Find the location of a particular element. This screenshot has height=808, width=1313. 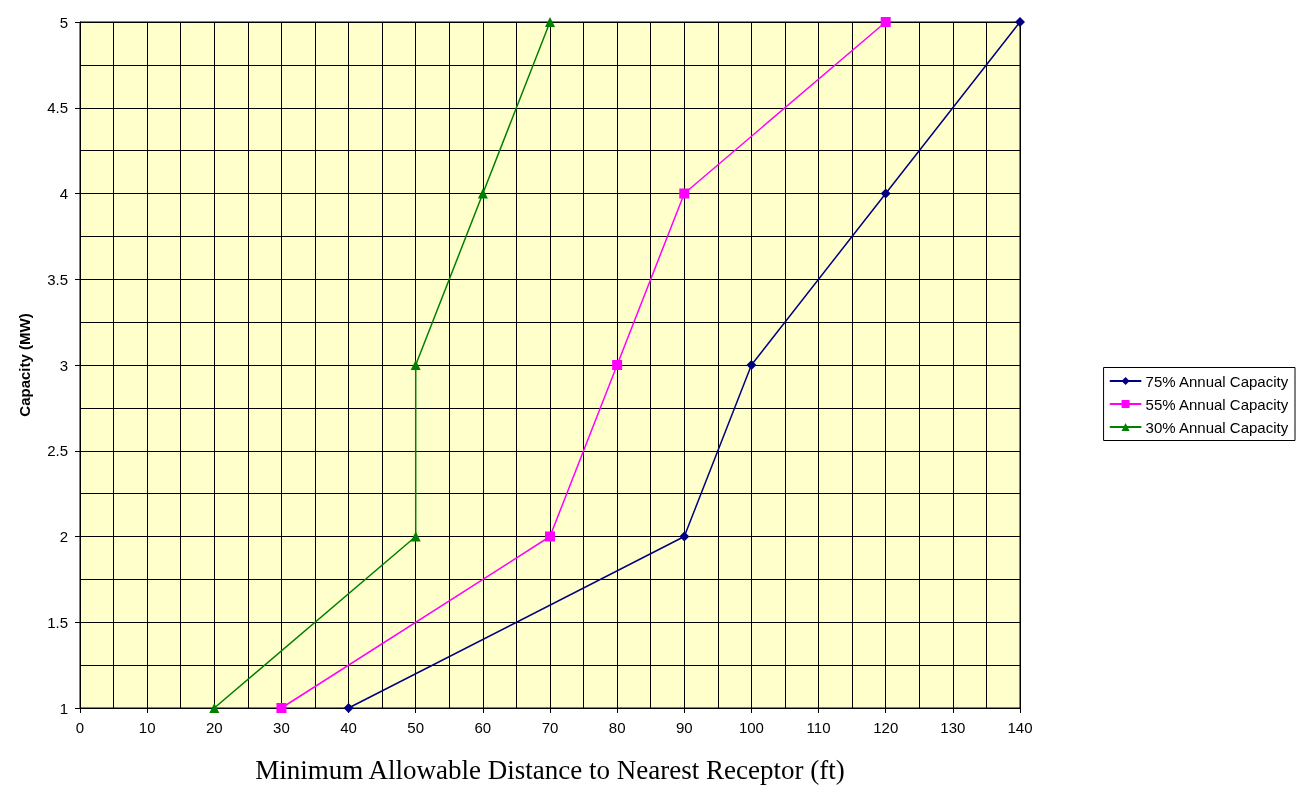

x-tick-label: 0 is located at coordinates (80, 727).